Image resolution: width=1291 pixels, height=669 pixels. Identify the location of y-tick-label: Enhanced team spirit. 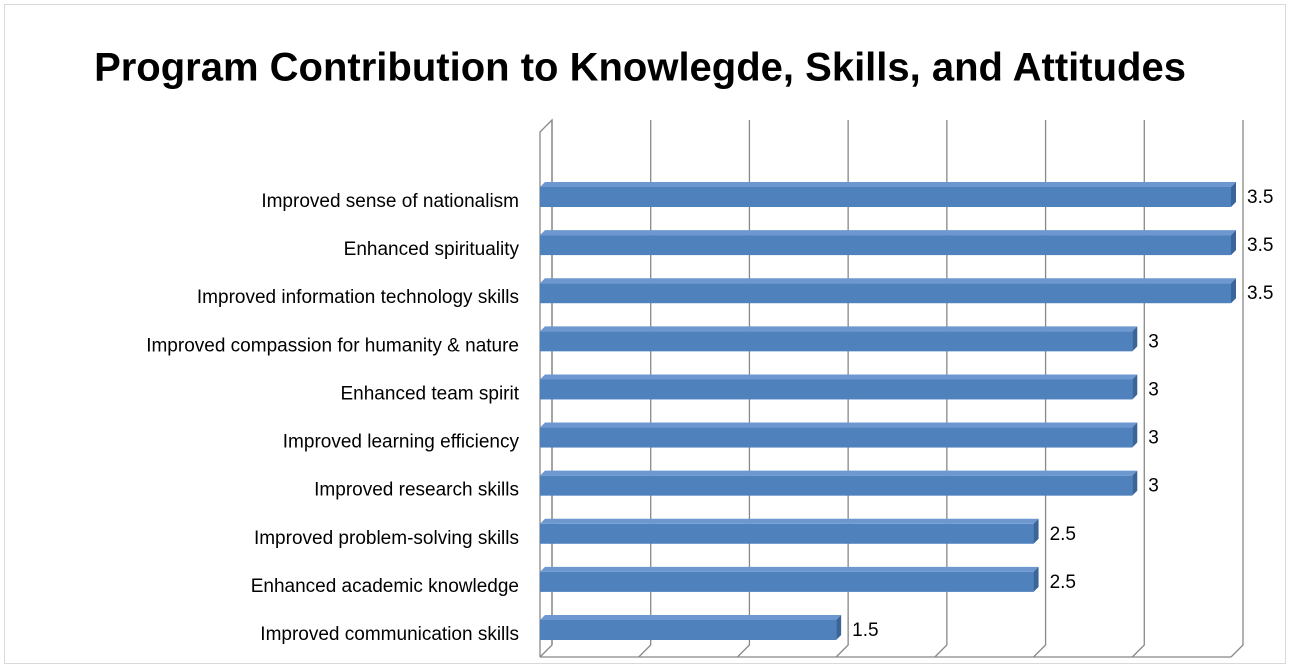
(430, 393).